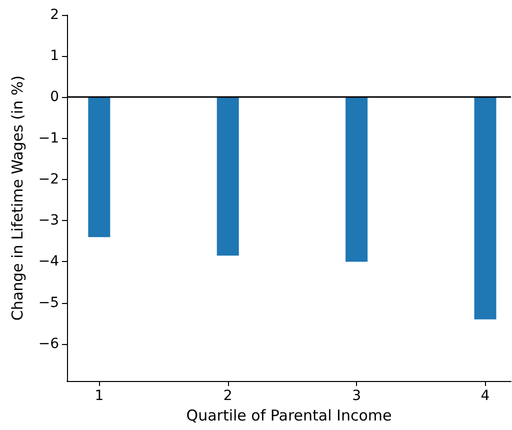 The width and height of the screenshot is (512, 430). What do you see at coordinates (227, 396) in the screenshot?
I see `x-tick-label: 2` at bounding box center [227, 396].